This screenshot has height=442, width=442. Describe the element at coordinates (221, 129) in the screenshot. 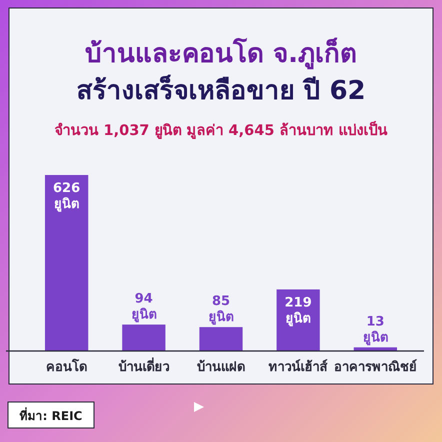

I see `chart-subtitle: จำนวน 1,037 ยูนิต มูลค่า 4,645 ล้านบาท แบ่งเป็น` at that location.